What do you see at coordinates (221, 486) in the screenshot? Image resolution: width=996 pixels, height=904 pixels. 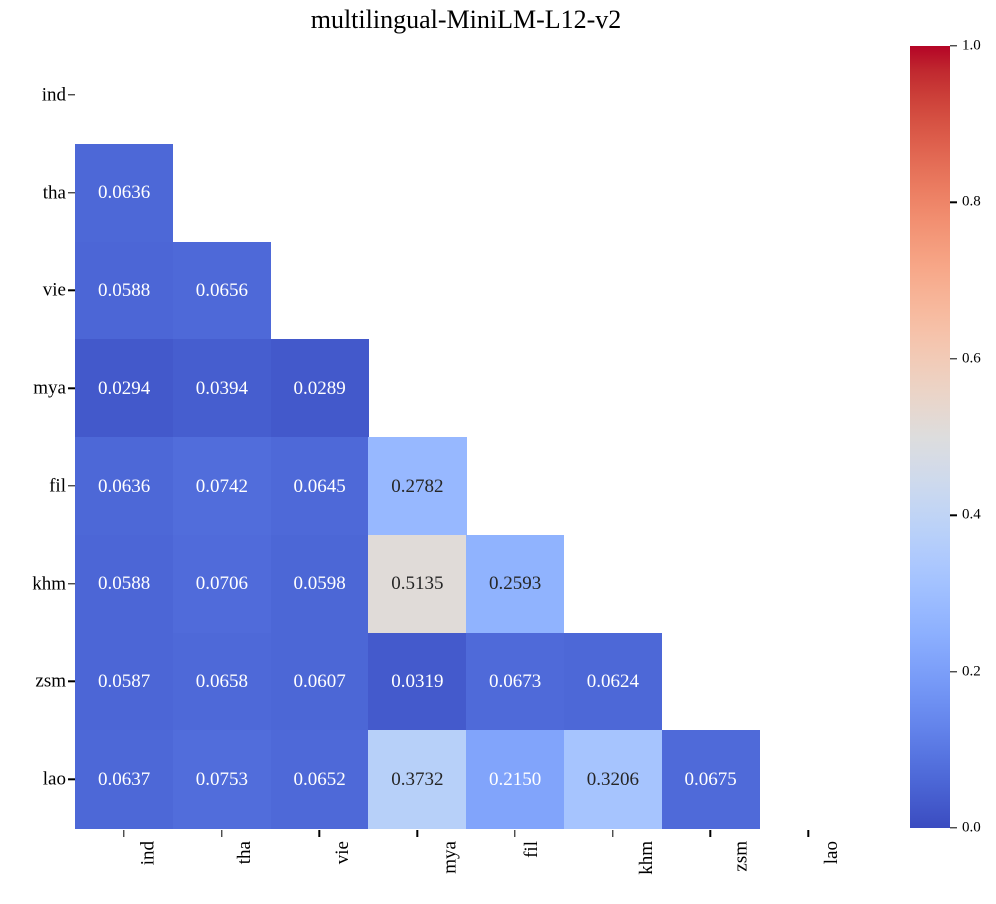 I see `heatmap-cell-fil-tha: 0.0742` at bounding box center [221, 486].